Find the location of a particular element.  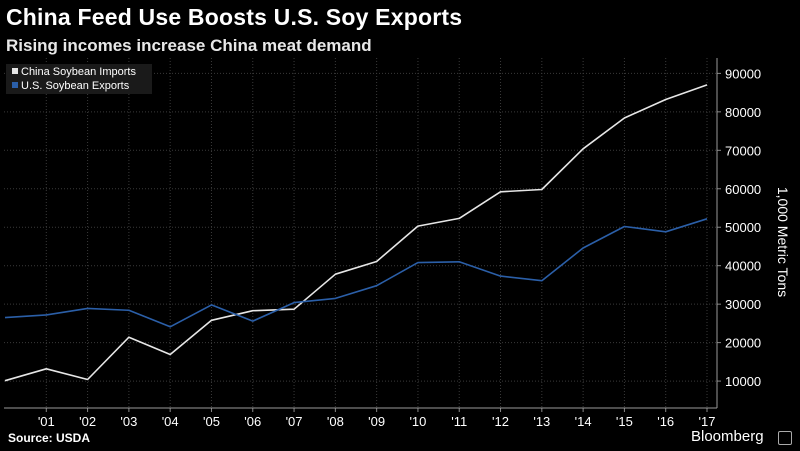

x-tick-label: '04 is located at coordinates (170, 421).